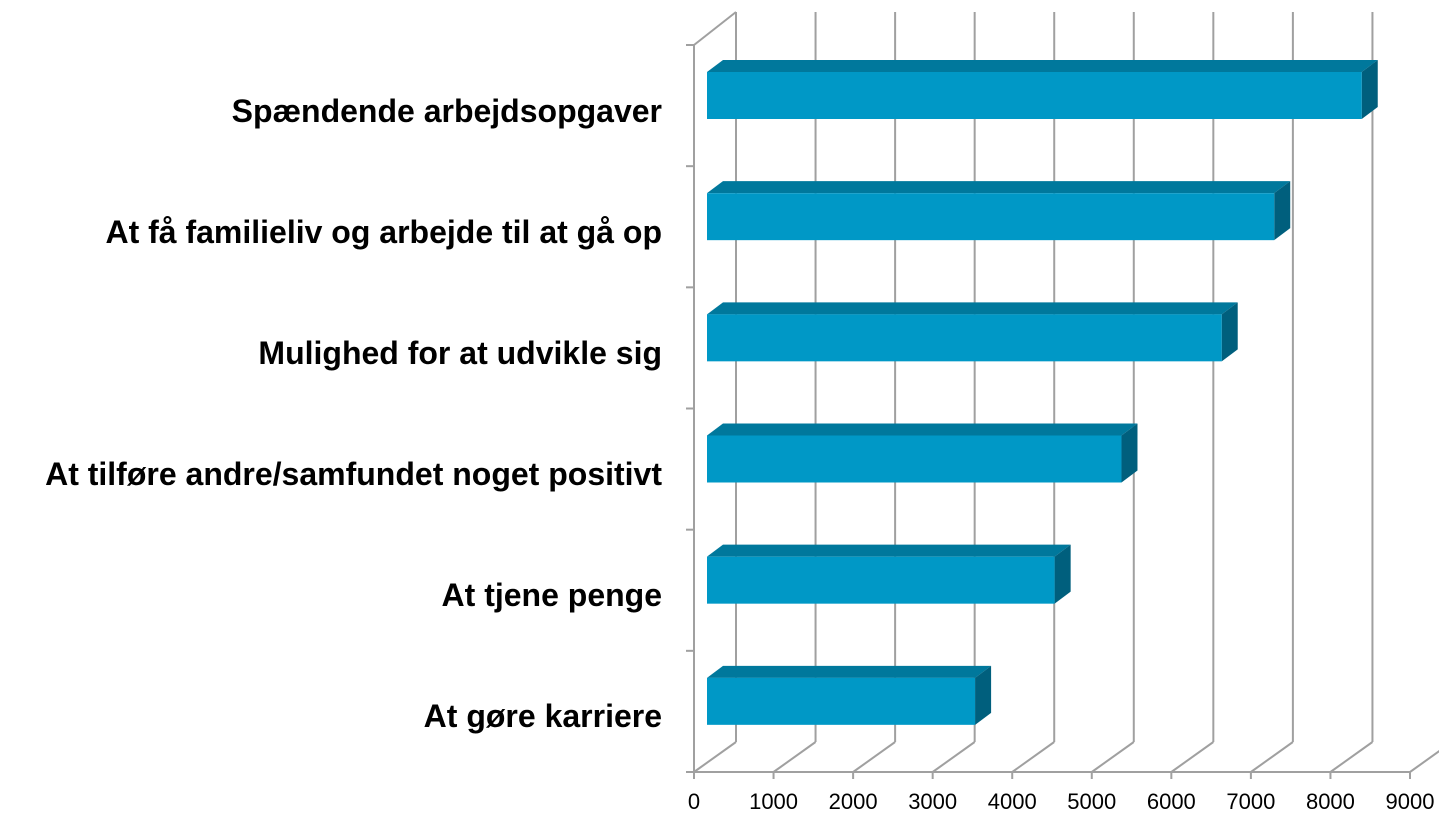  I want to click on category-label-box: At tjene penge, so click(552, 595).